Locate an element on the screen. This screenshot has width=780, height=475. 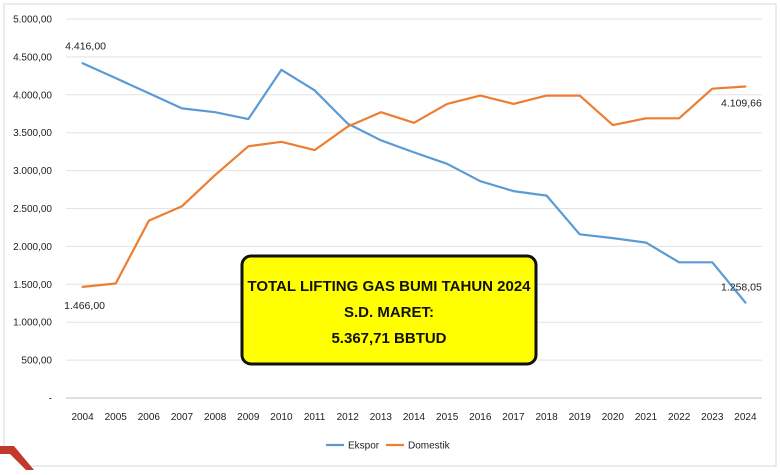
x-tick-label: 2021 is located at coordinates (646, 417).